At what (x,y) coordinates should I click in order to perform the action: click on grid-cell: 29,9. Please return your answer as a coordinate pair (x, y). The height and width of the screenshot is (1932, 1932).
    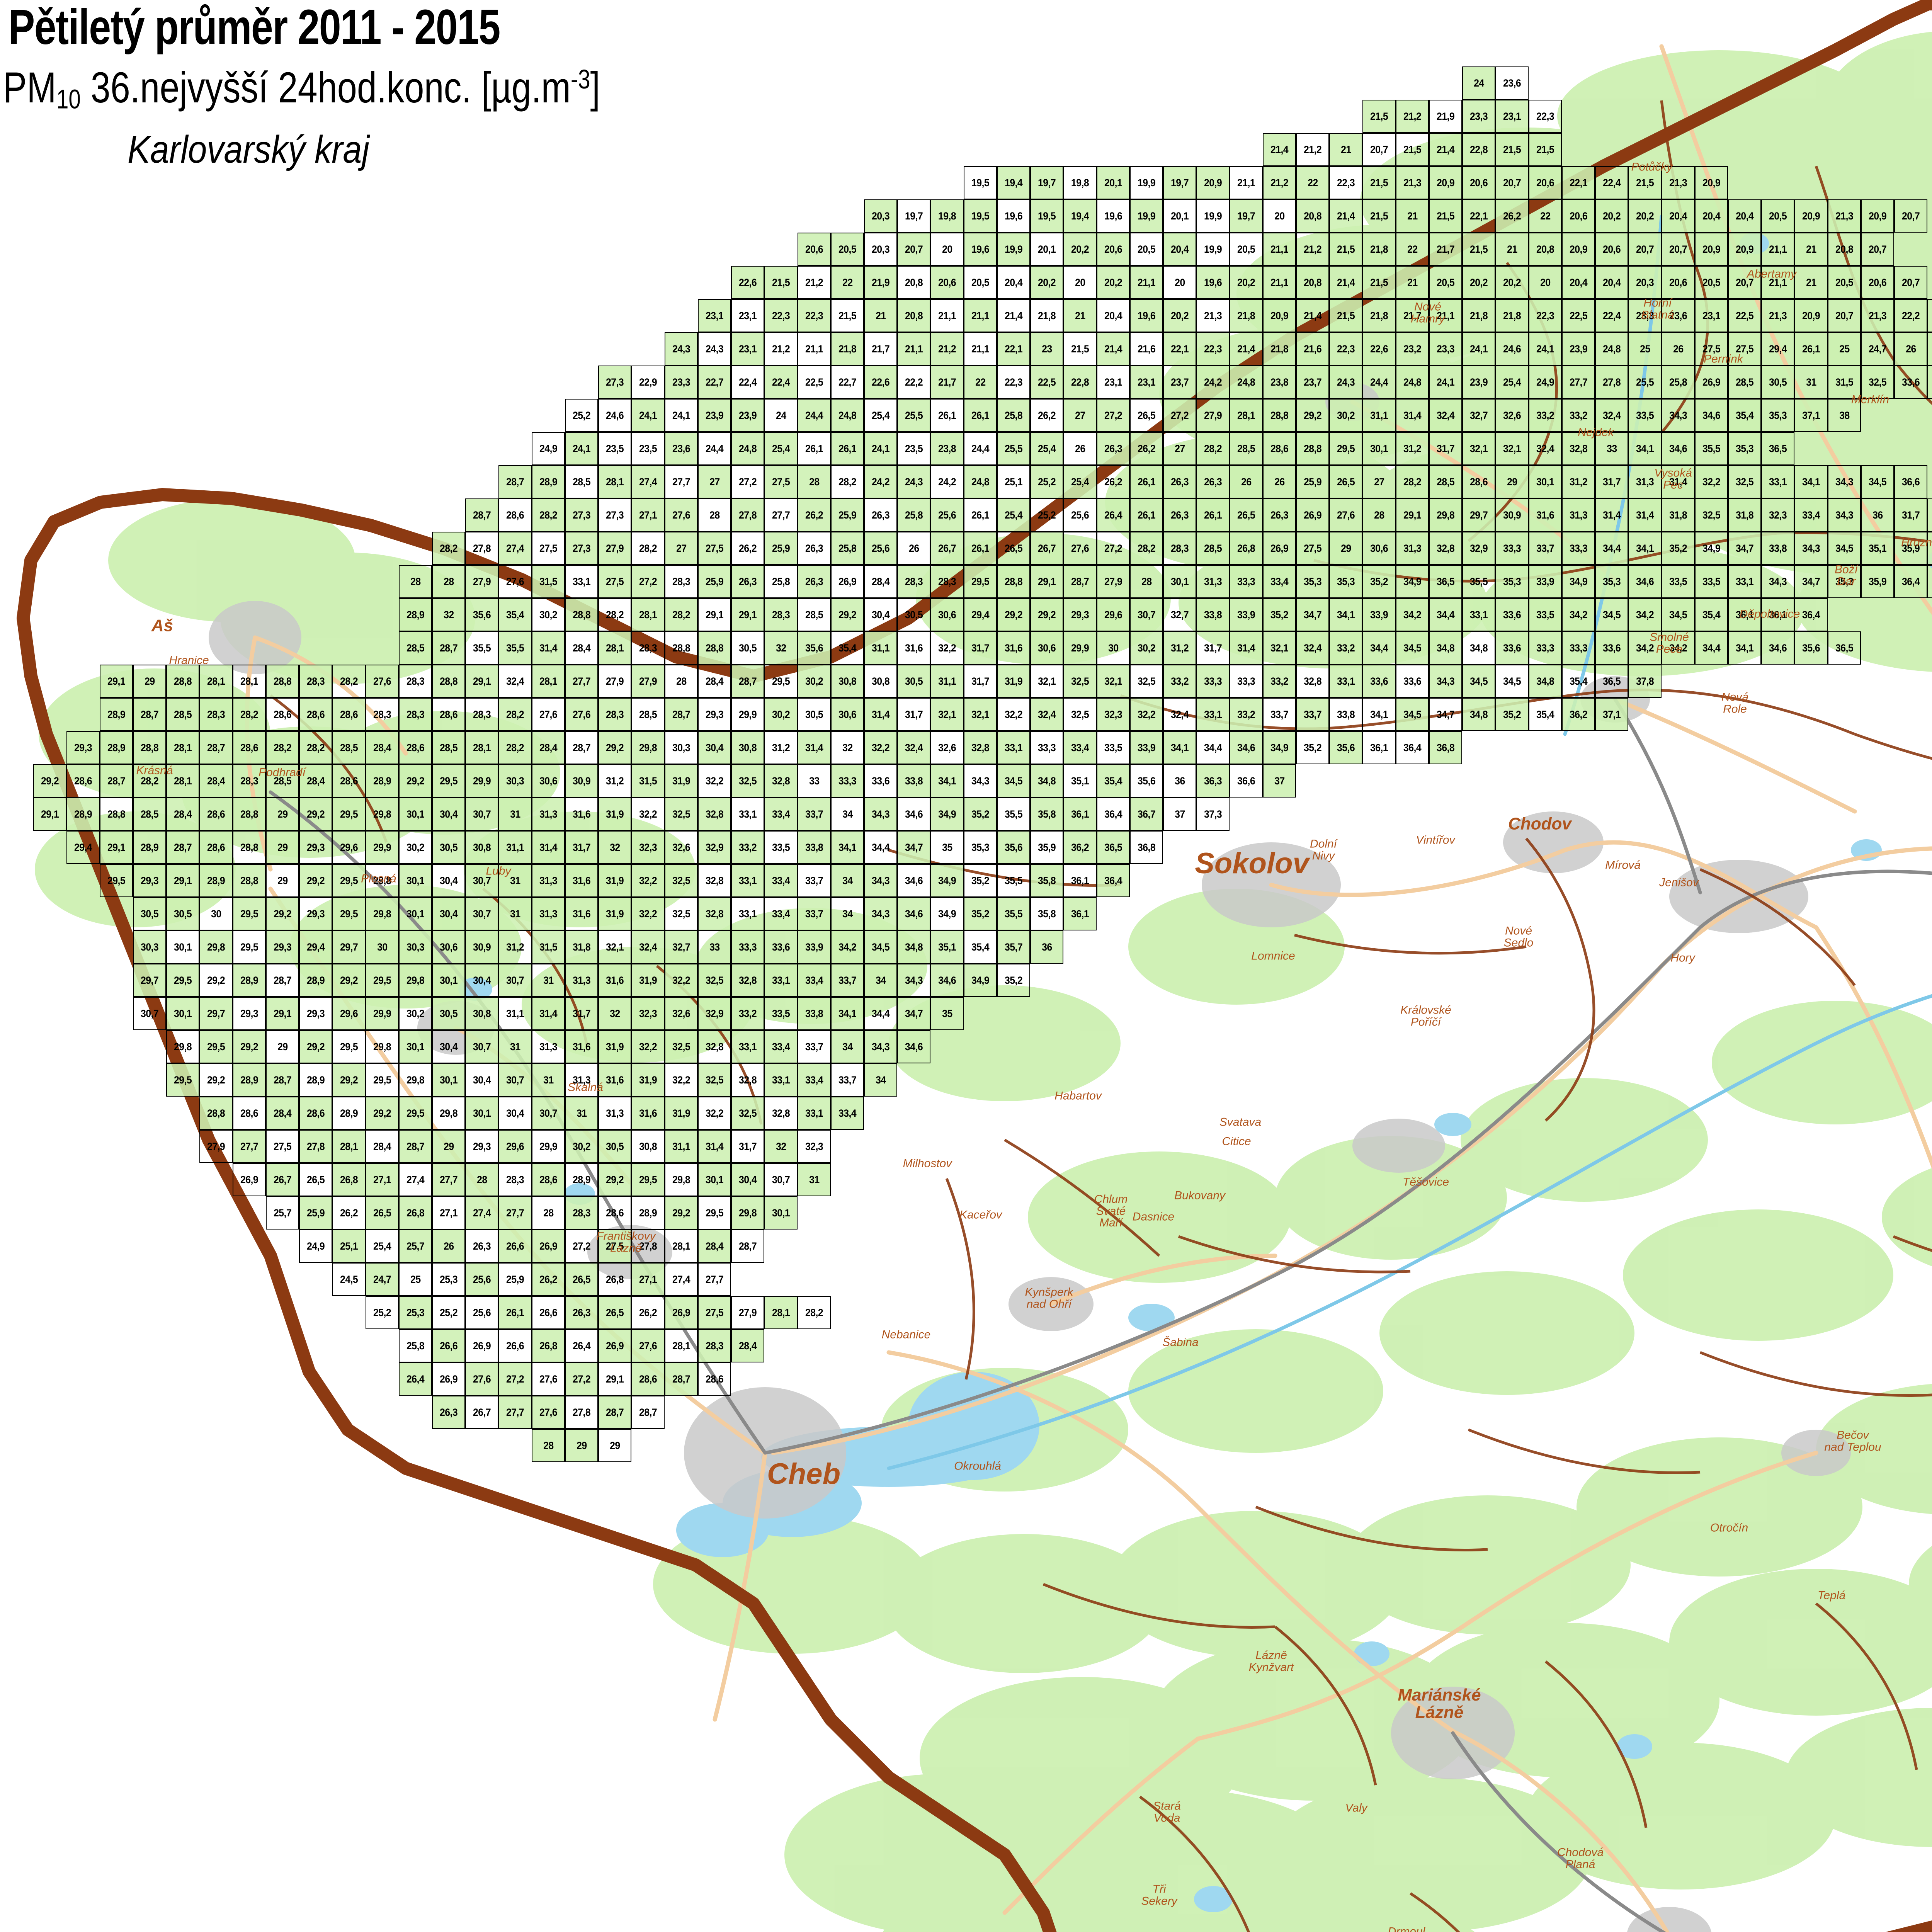
    Looking at the image, I should click on (1080, 648).